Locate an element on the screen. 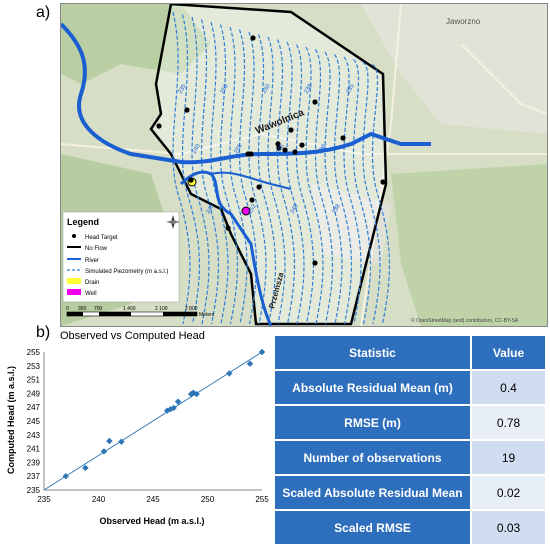 Image resolution: width=550 pixels, height=546 pixels. stat-name: Absolute Residual Mean (m) is located at coordinates (372, 387).